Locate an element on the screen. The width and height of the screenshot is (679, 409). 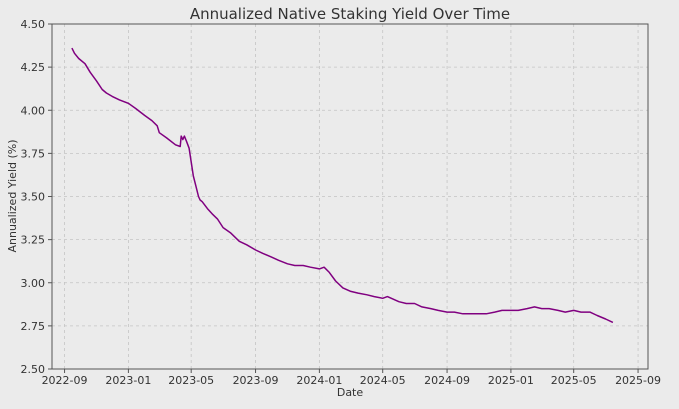
x-tick-label: 2024-05 is located at coordinates (383, 380).